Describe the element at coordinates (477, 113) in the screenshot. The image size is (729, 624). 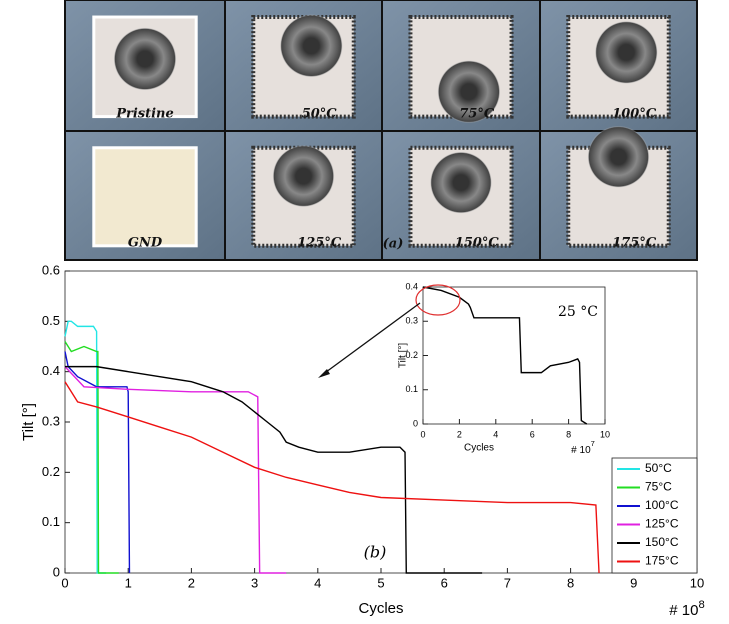
I see `photo-label: 75°C` at that location.